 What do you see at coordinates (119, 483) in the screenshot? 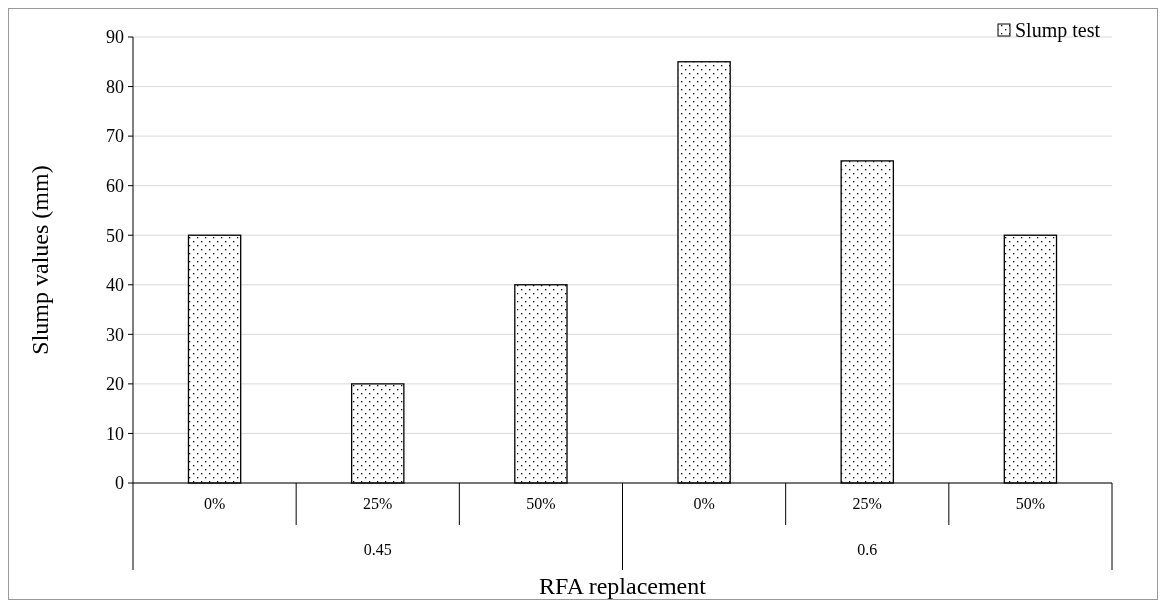
I see `y-tick-label: 0` at bounding box center [119, 483].